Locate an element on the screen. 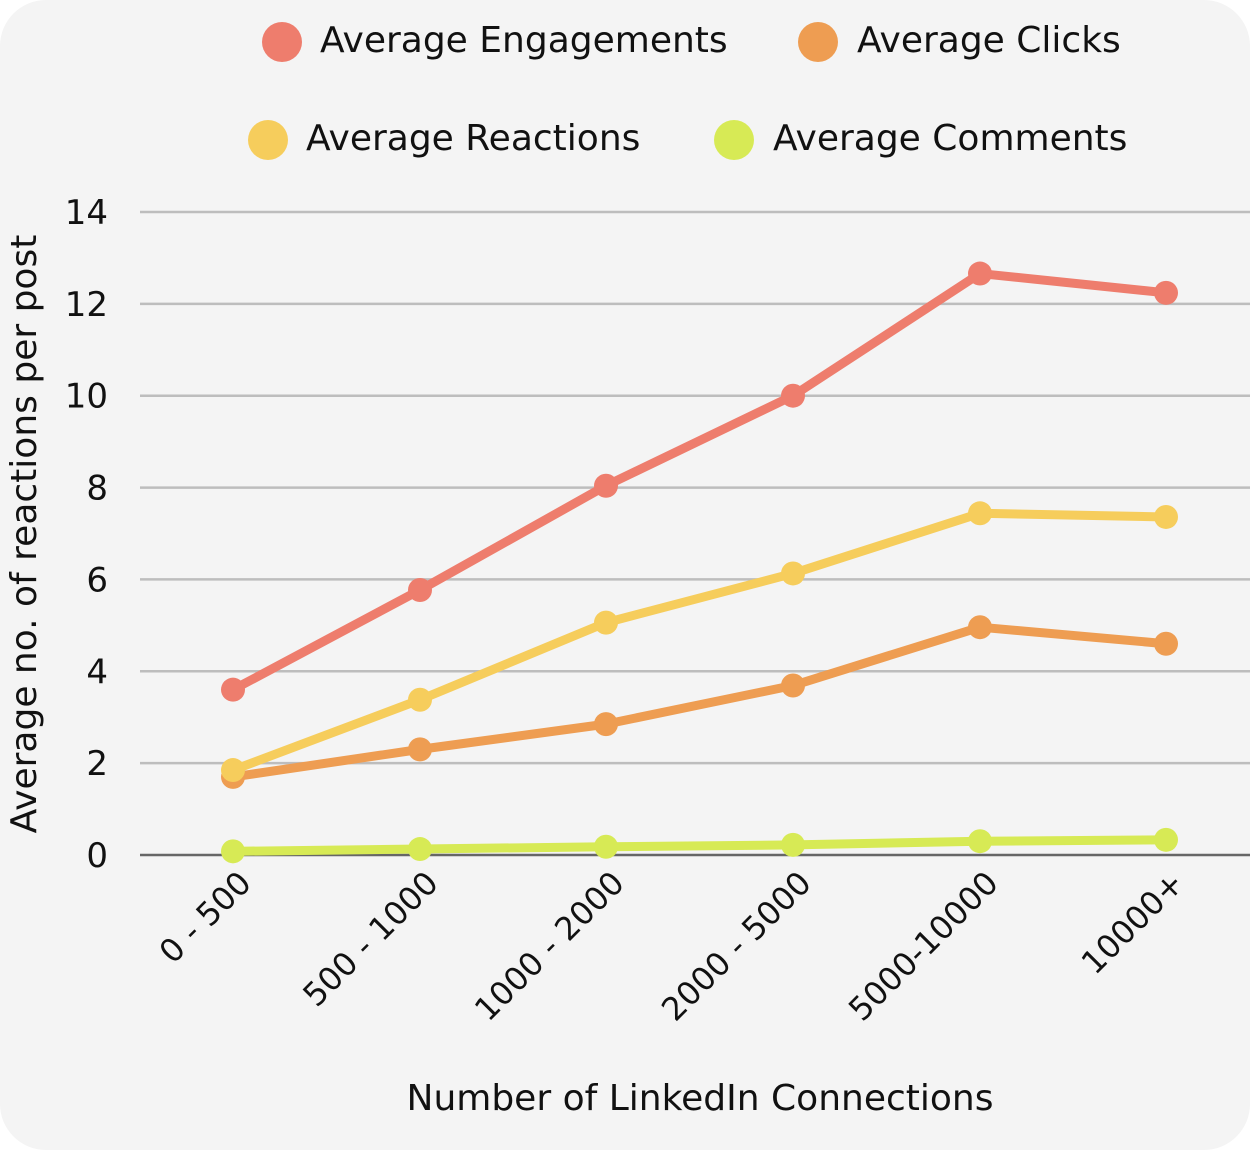 The width and height of the screenshot is (1250, 1150). y-tick-label: 2 is located at coordinates (97, 764).